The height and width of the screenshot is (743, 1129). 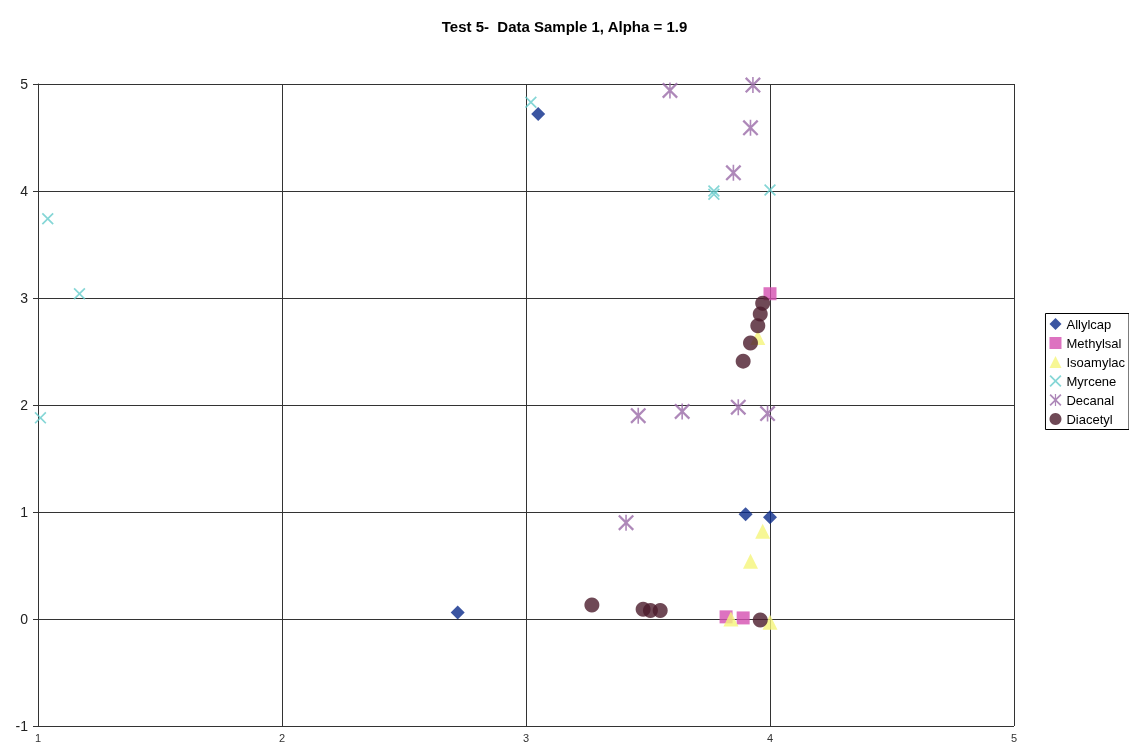 What do you see at coordinates (24, 84) in the screenshot?
I see `y-tick-label: 5` at bounding box center [24, 84].